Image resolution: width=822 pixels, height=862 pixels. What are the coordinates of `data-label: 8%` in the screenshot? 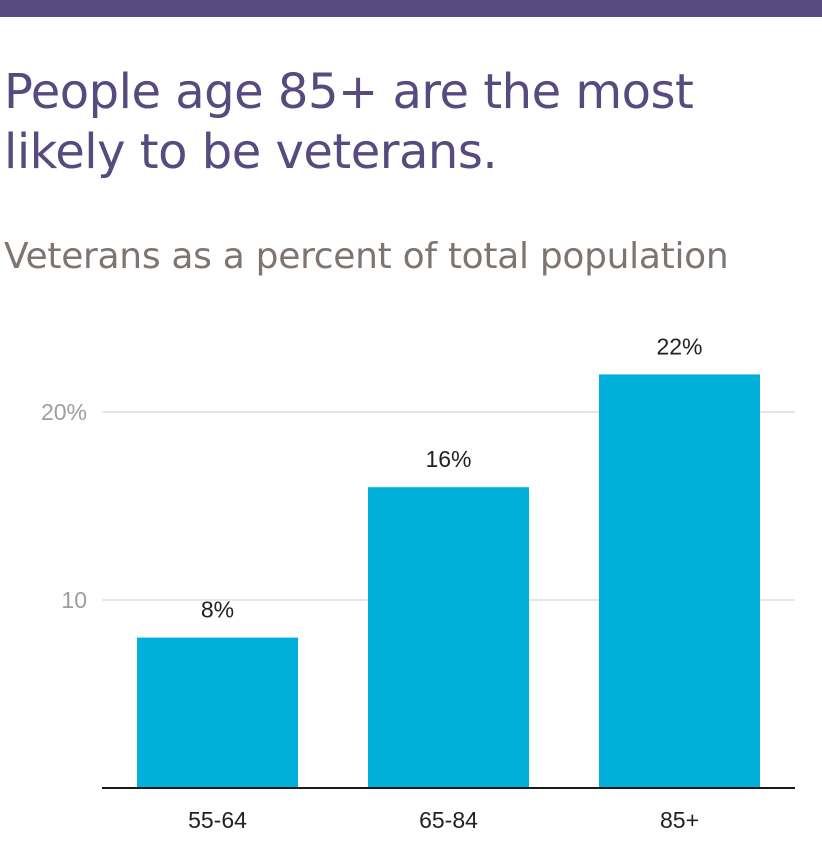 It's located at (217, 610).